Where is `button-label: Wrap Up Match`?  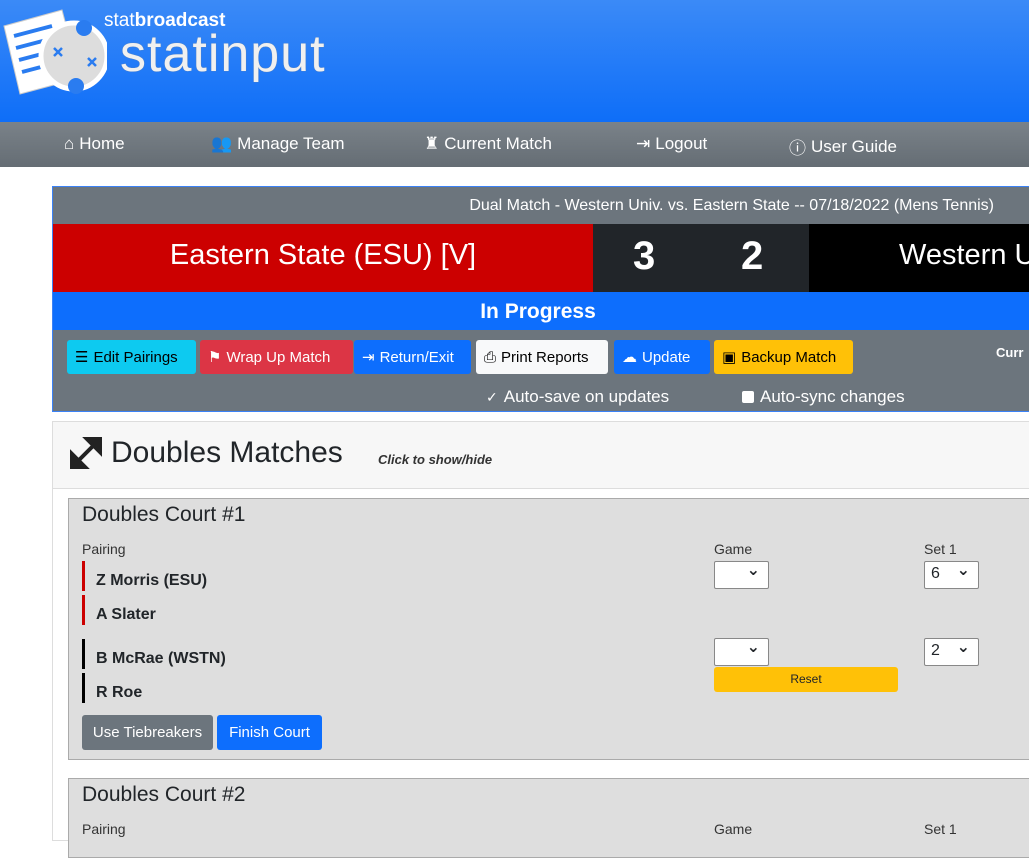 button-label: Wrap Up Match is located at coordinates (278, 357).